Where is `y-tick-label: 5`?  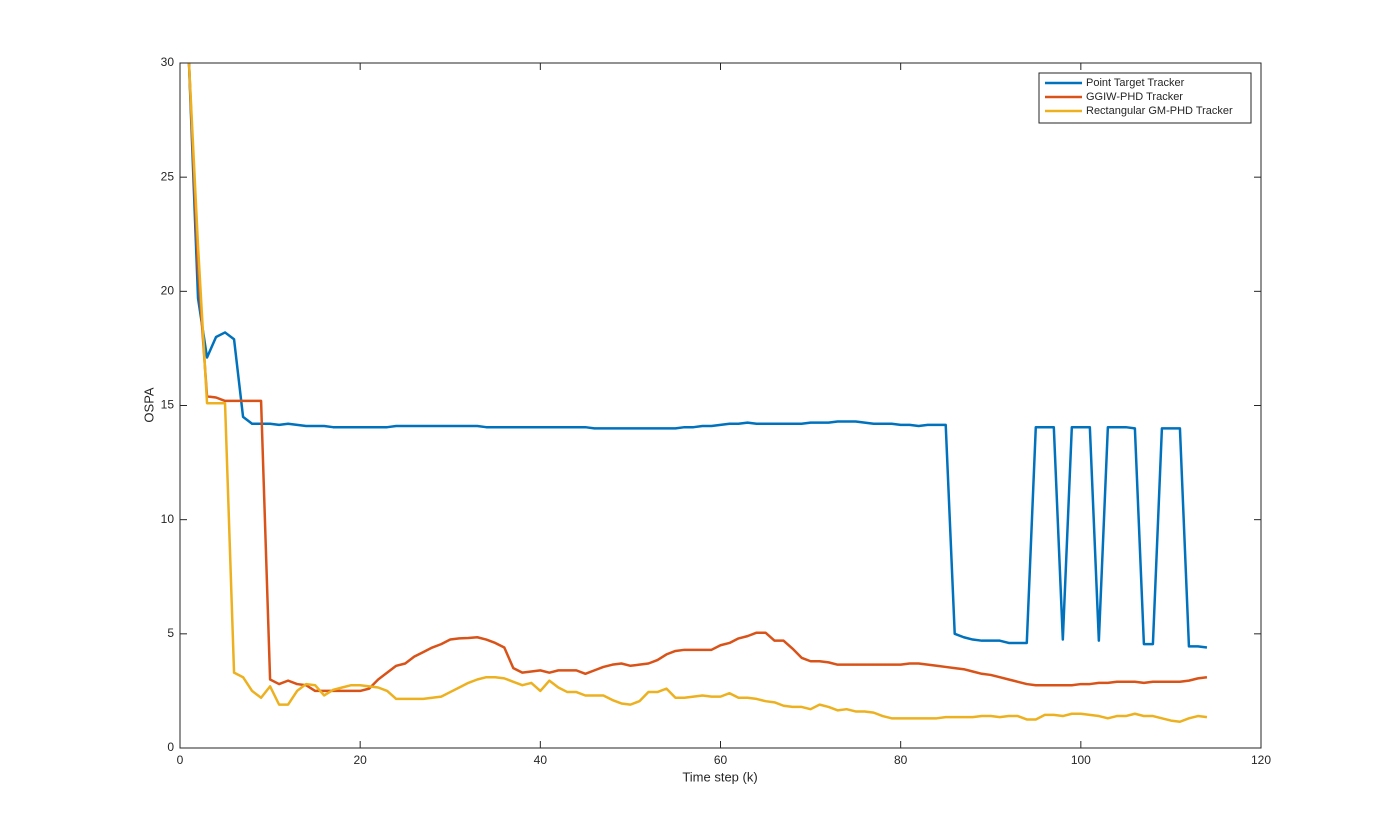
y-tick-label: 5 is located at coordinates (170, 633).